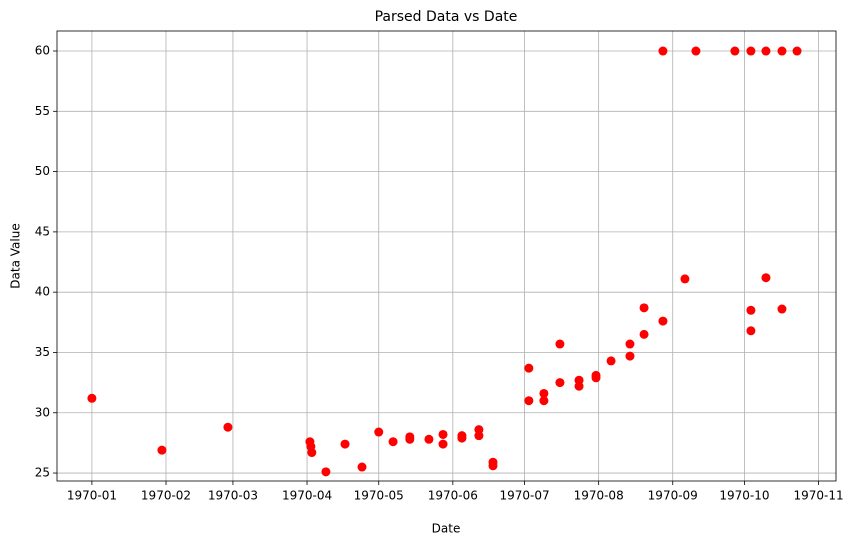 The height and width of the screenshot is (545, 857). What do you see at coordinates (818, 496) in the screenshot?
I see `x-tick-label: 1970-11` at bounding box center [818, 496].